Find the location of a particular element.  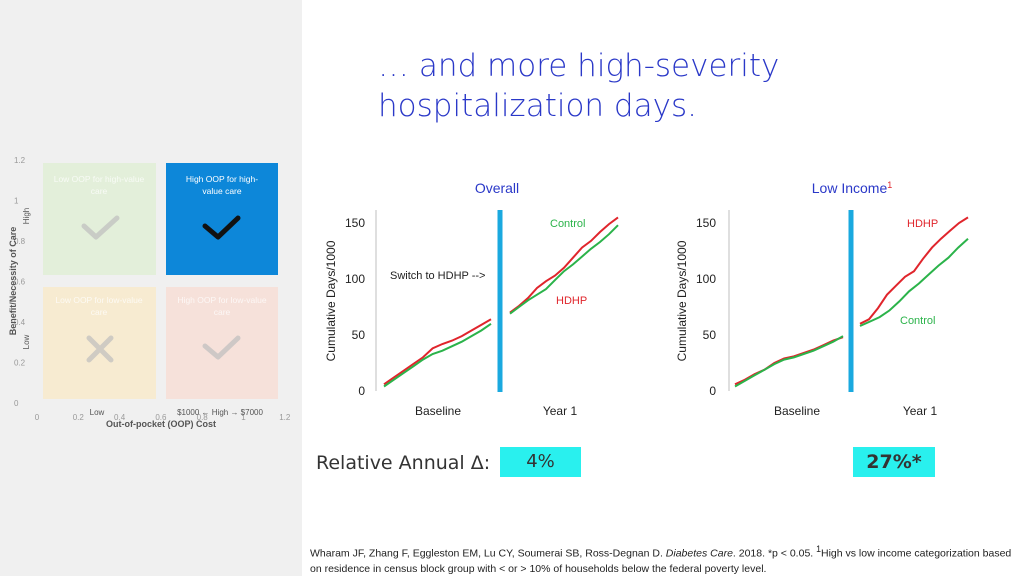

y-axis-label-overall: Cumulative Days/1000 is located at coordinates (331, 300).